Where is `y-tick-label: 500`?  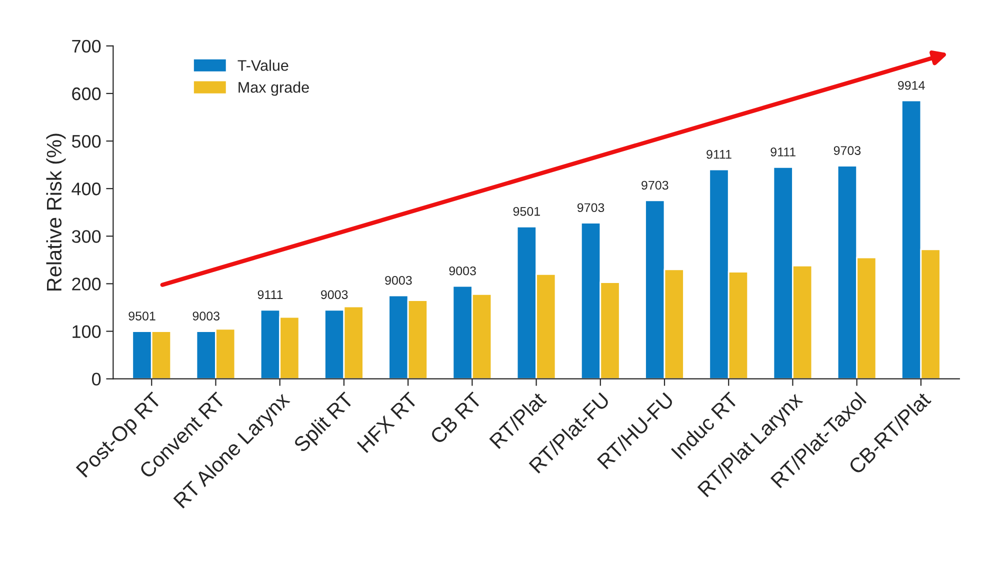 y-tick-label: 500 is located at coordinates (86, 141).